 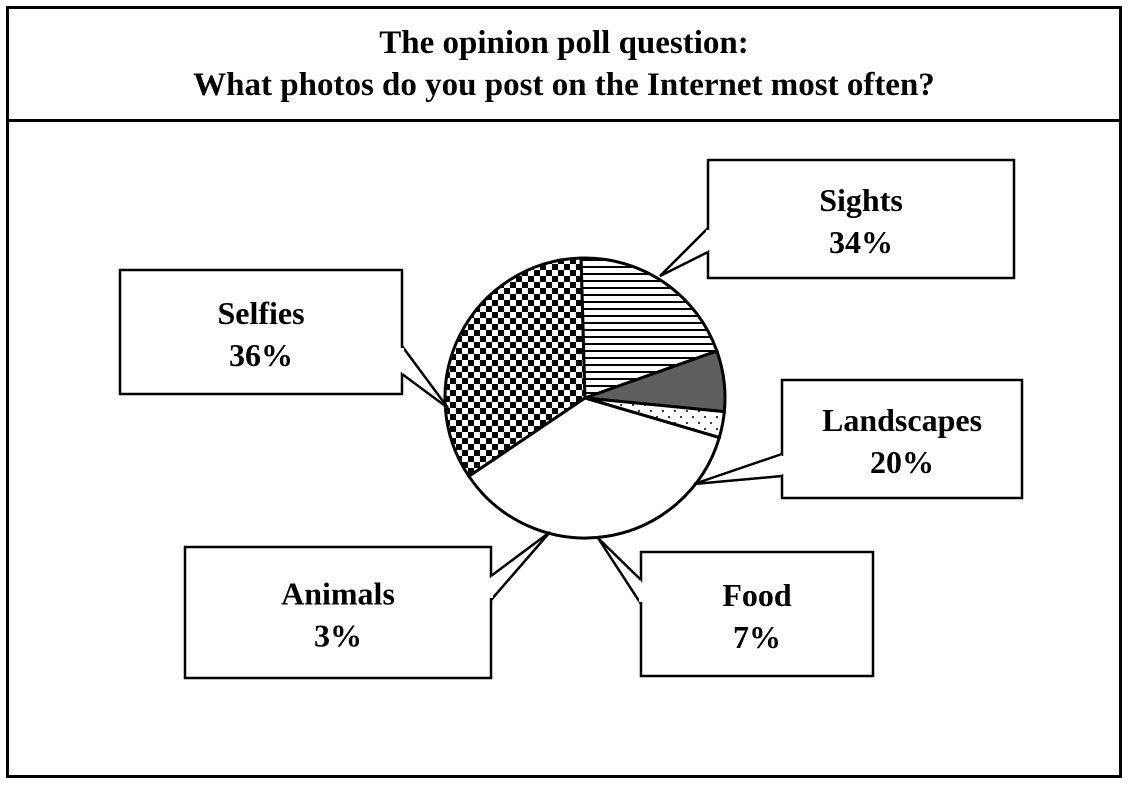 I want to click on callout-landscapes: Landscapes 20%, so click(x=858, y=439).